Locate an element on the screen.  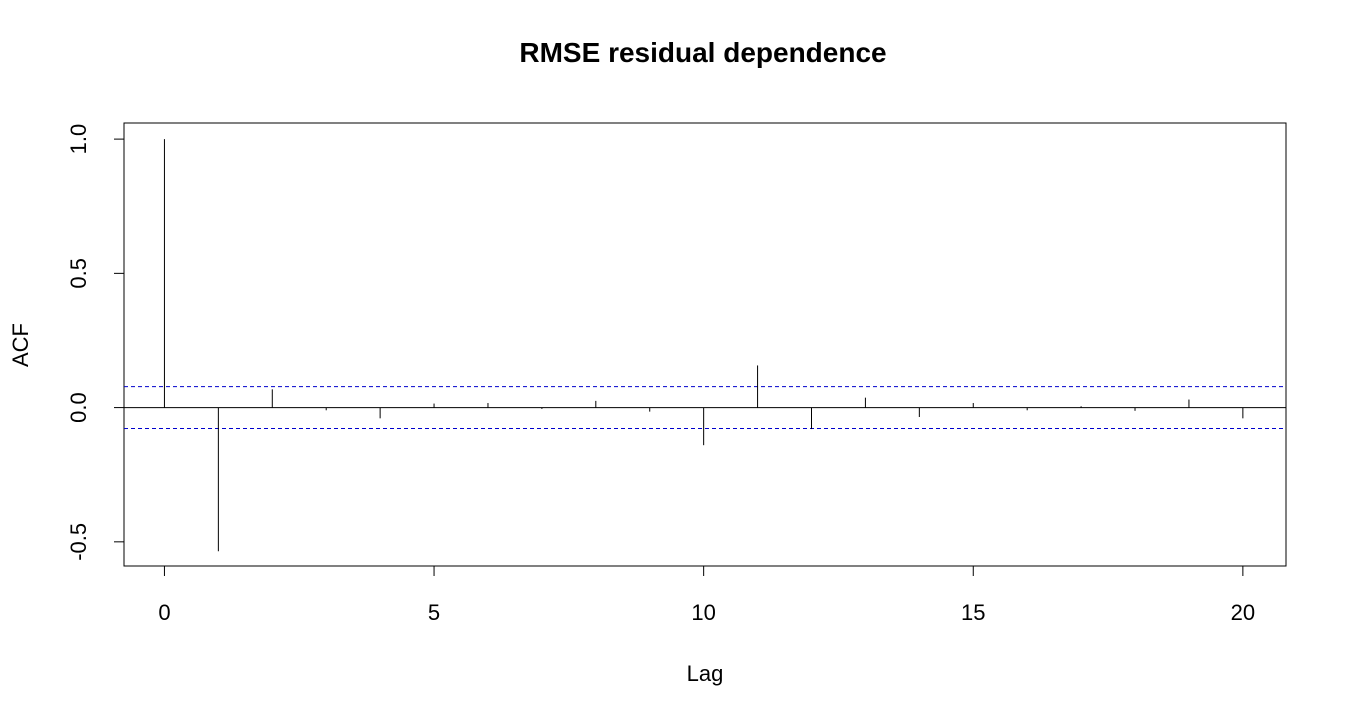
y-axis: -0.5 0.0 0.5 1.0 is located at coordinates (95, 342).